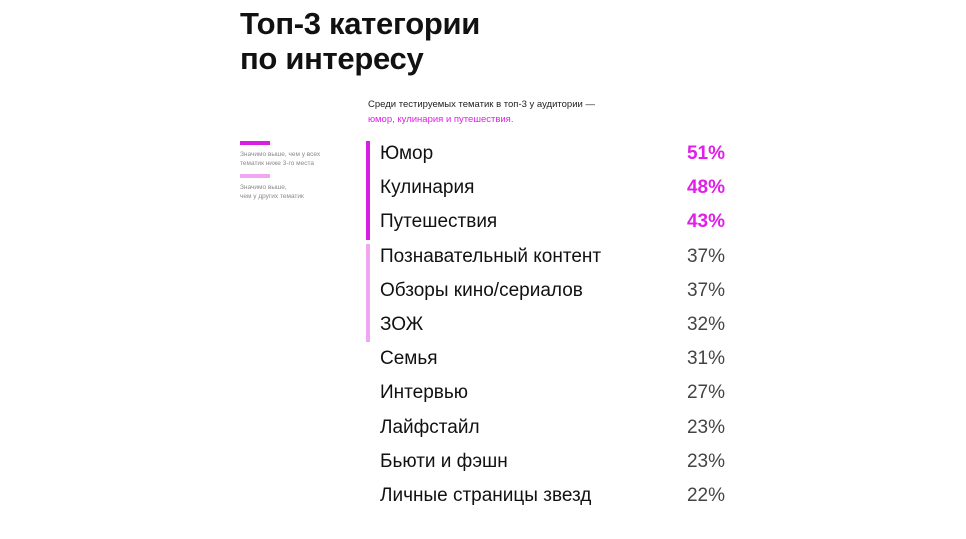 The height and width of the screenshot is (539, 966). I want to click on legend-swatch-strong, so click(255, 143).